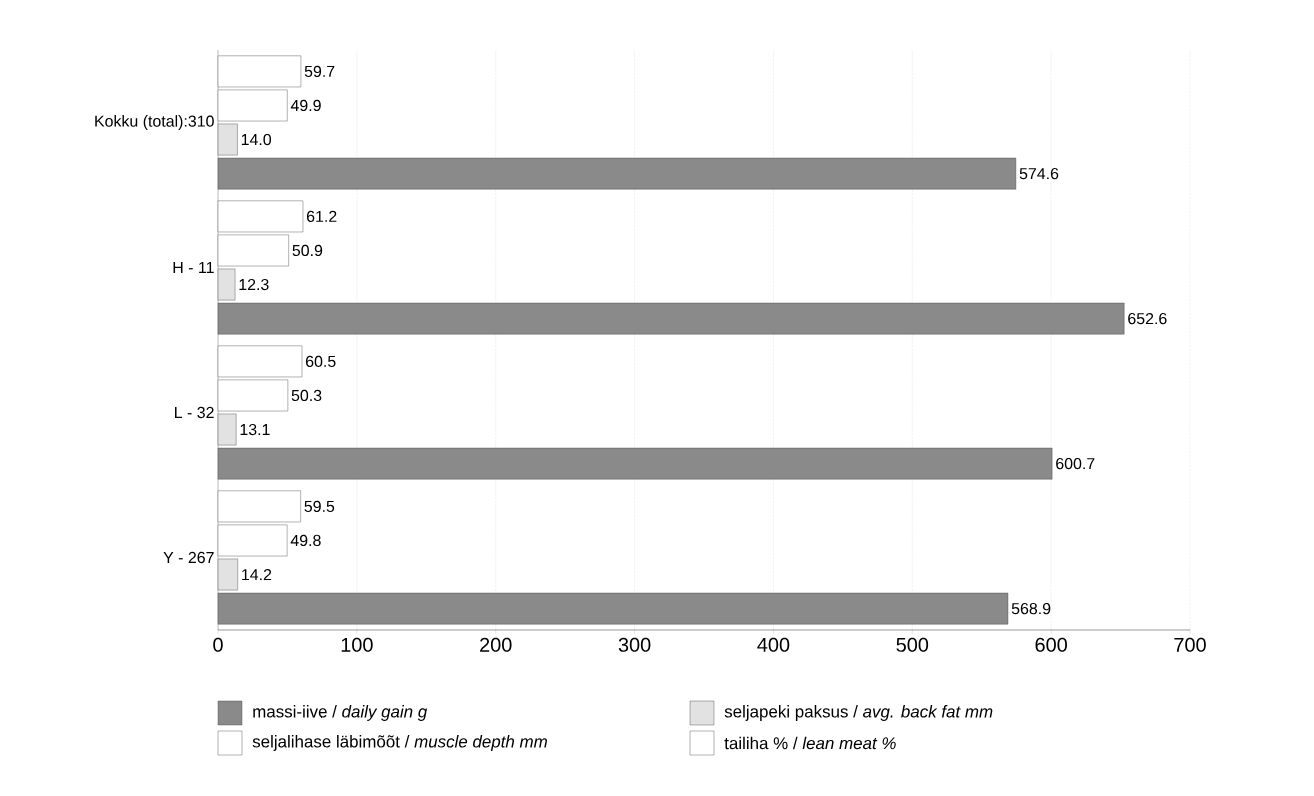 This screenshot has width=1314, height=796. Describe the element at coordinates (1031, 608) in the screenshot. I see `data-label: 568.9` at that location.